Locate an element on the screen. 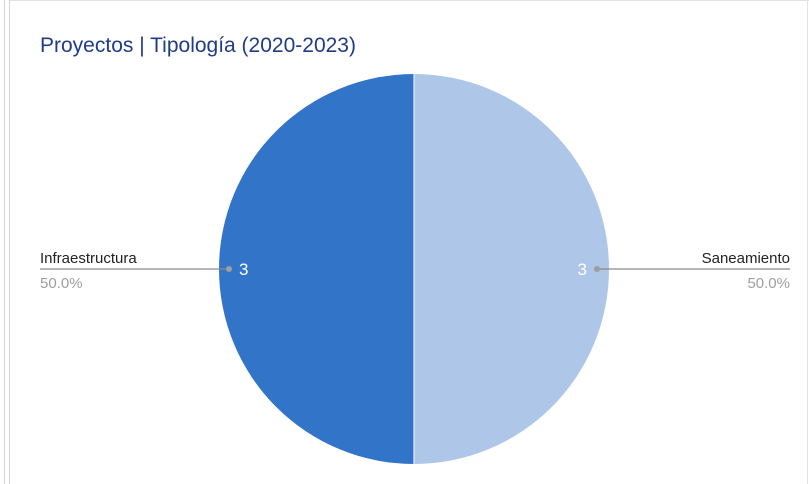 Image resolution: width=809 pixels, height=484 pixels. slice-percent-infraestructura: 50.0% is located at coordinates (61, 283).